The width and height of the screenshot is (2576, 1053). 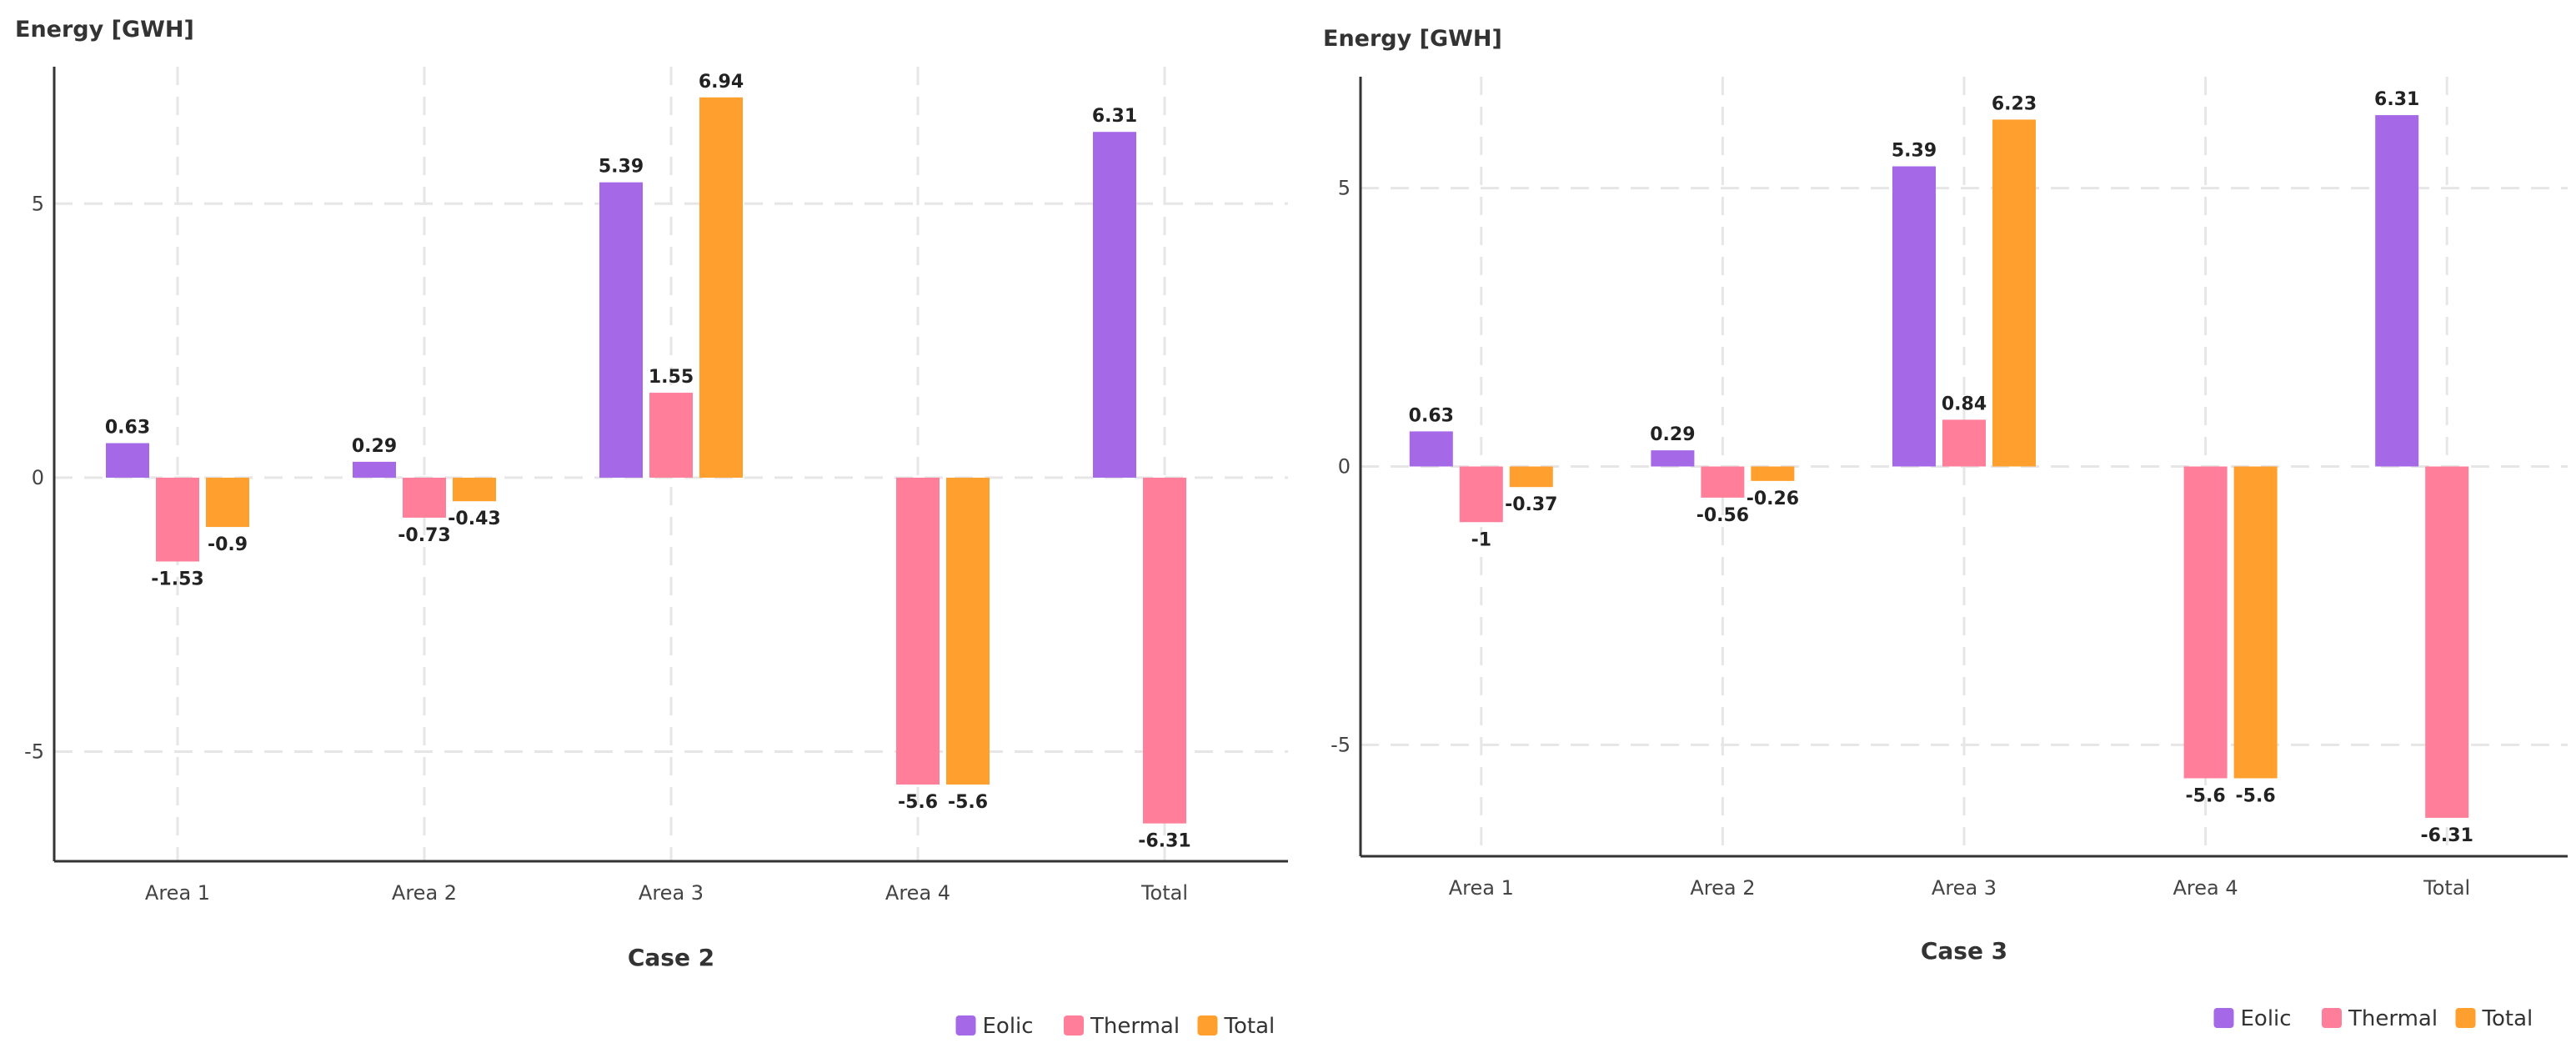 What do you see at coordinates (671, 377) in the screenshot?
I see `data-label: 1.55` at bounding box center [671, 377].